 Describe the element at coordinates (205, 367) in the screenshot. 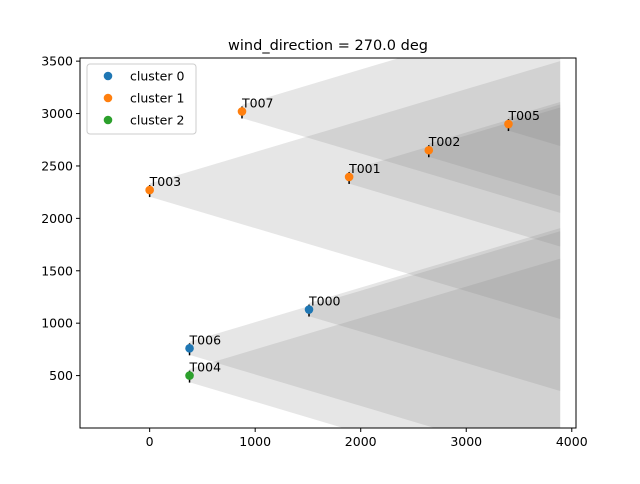

I see `label-T004: T004` at that location.